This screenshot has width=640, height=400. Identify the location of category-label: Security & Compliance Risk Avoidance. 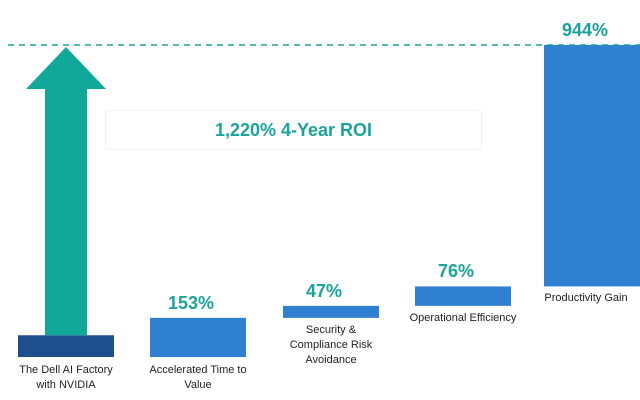
(331, 344).